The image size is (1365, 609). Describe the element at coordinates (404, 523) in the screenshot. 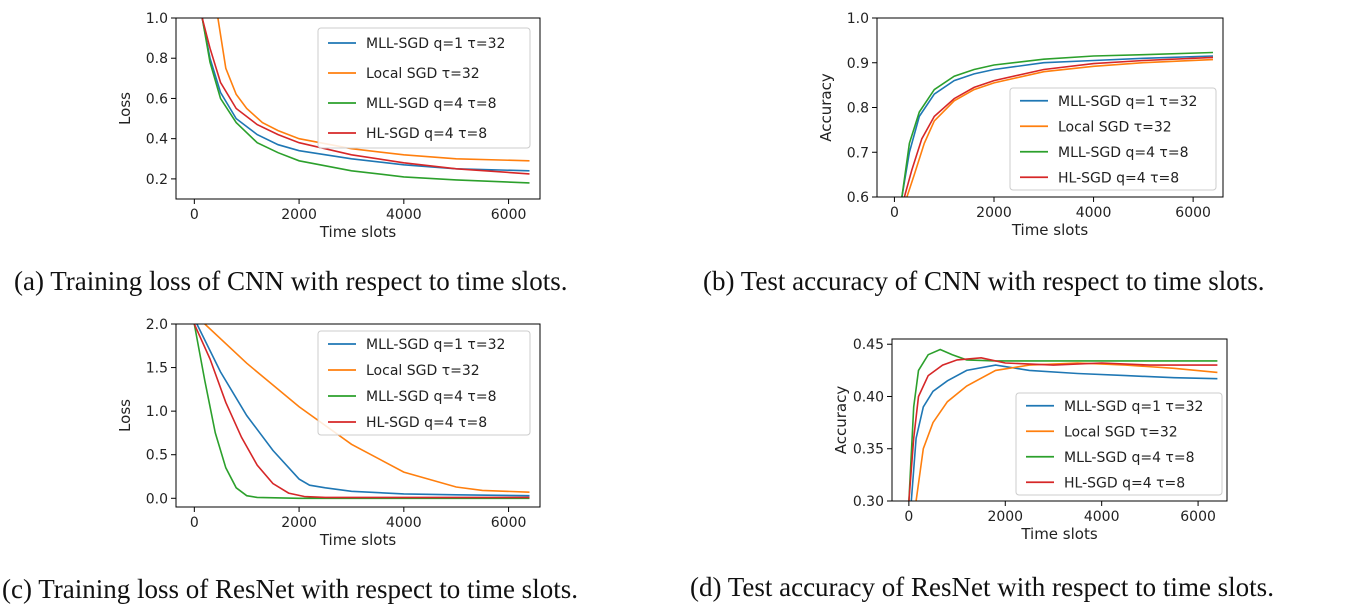

I see `x-tick-label-c-2: 4000` at that location.